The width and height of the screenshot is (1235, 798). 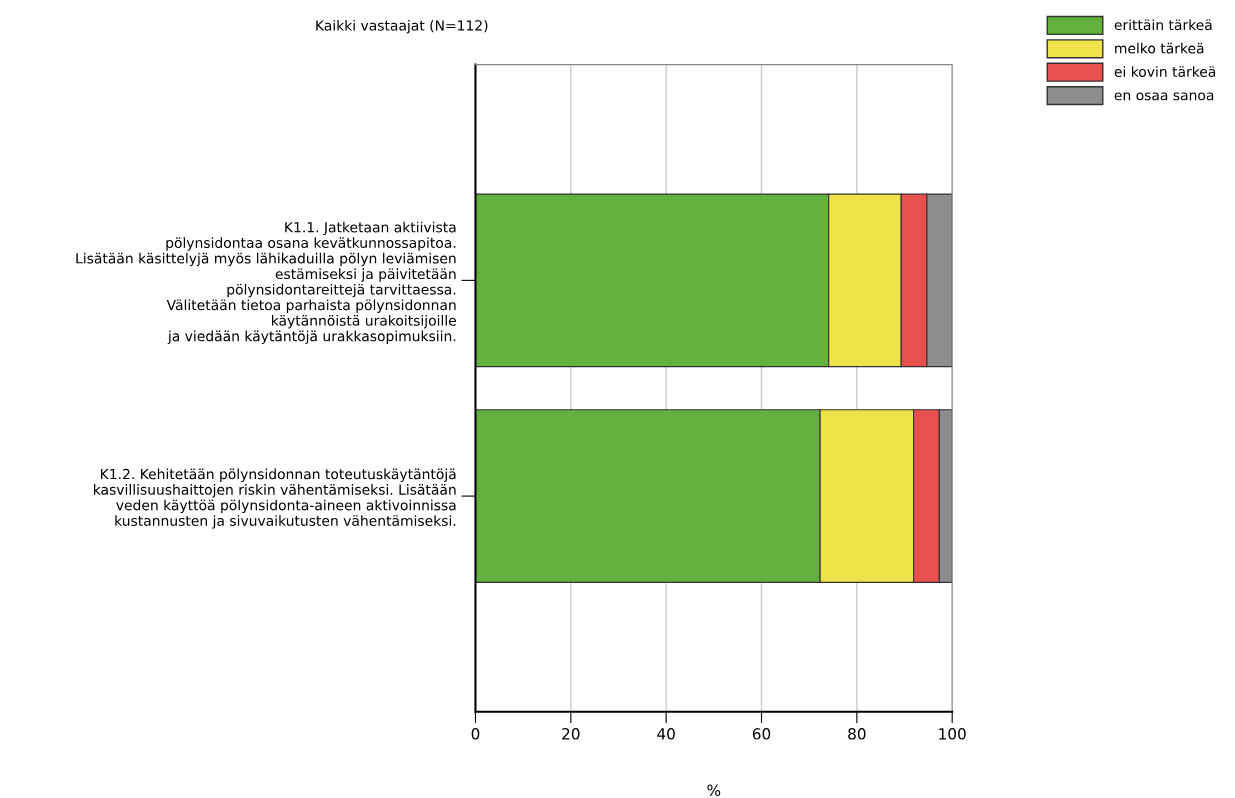 I want to click on chart-title: Kaikki vastaajat (N=112), so click(x=402, y=26).